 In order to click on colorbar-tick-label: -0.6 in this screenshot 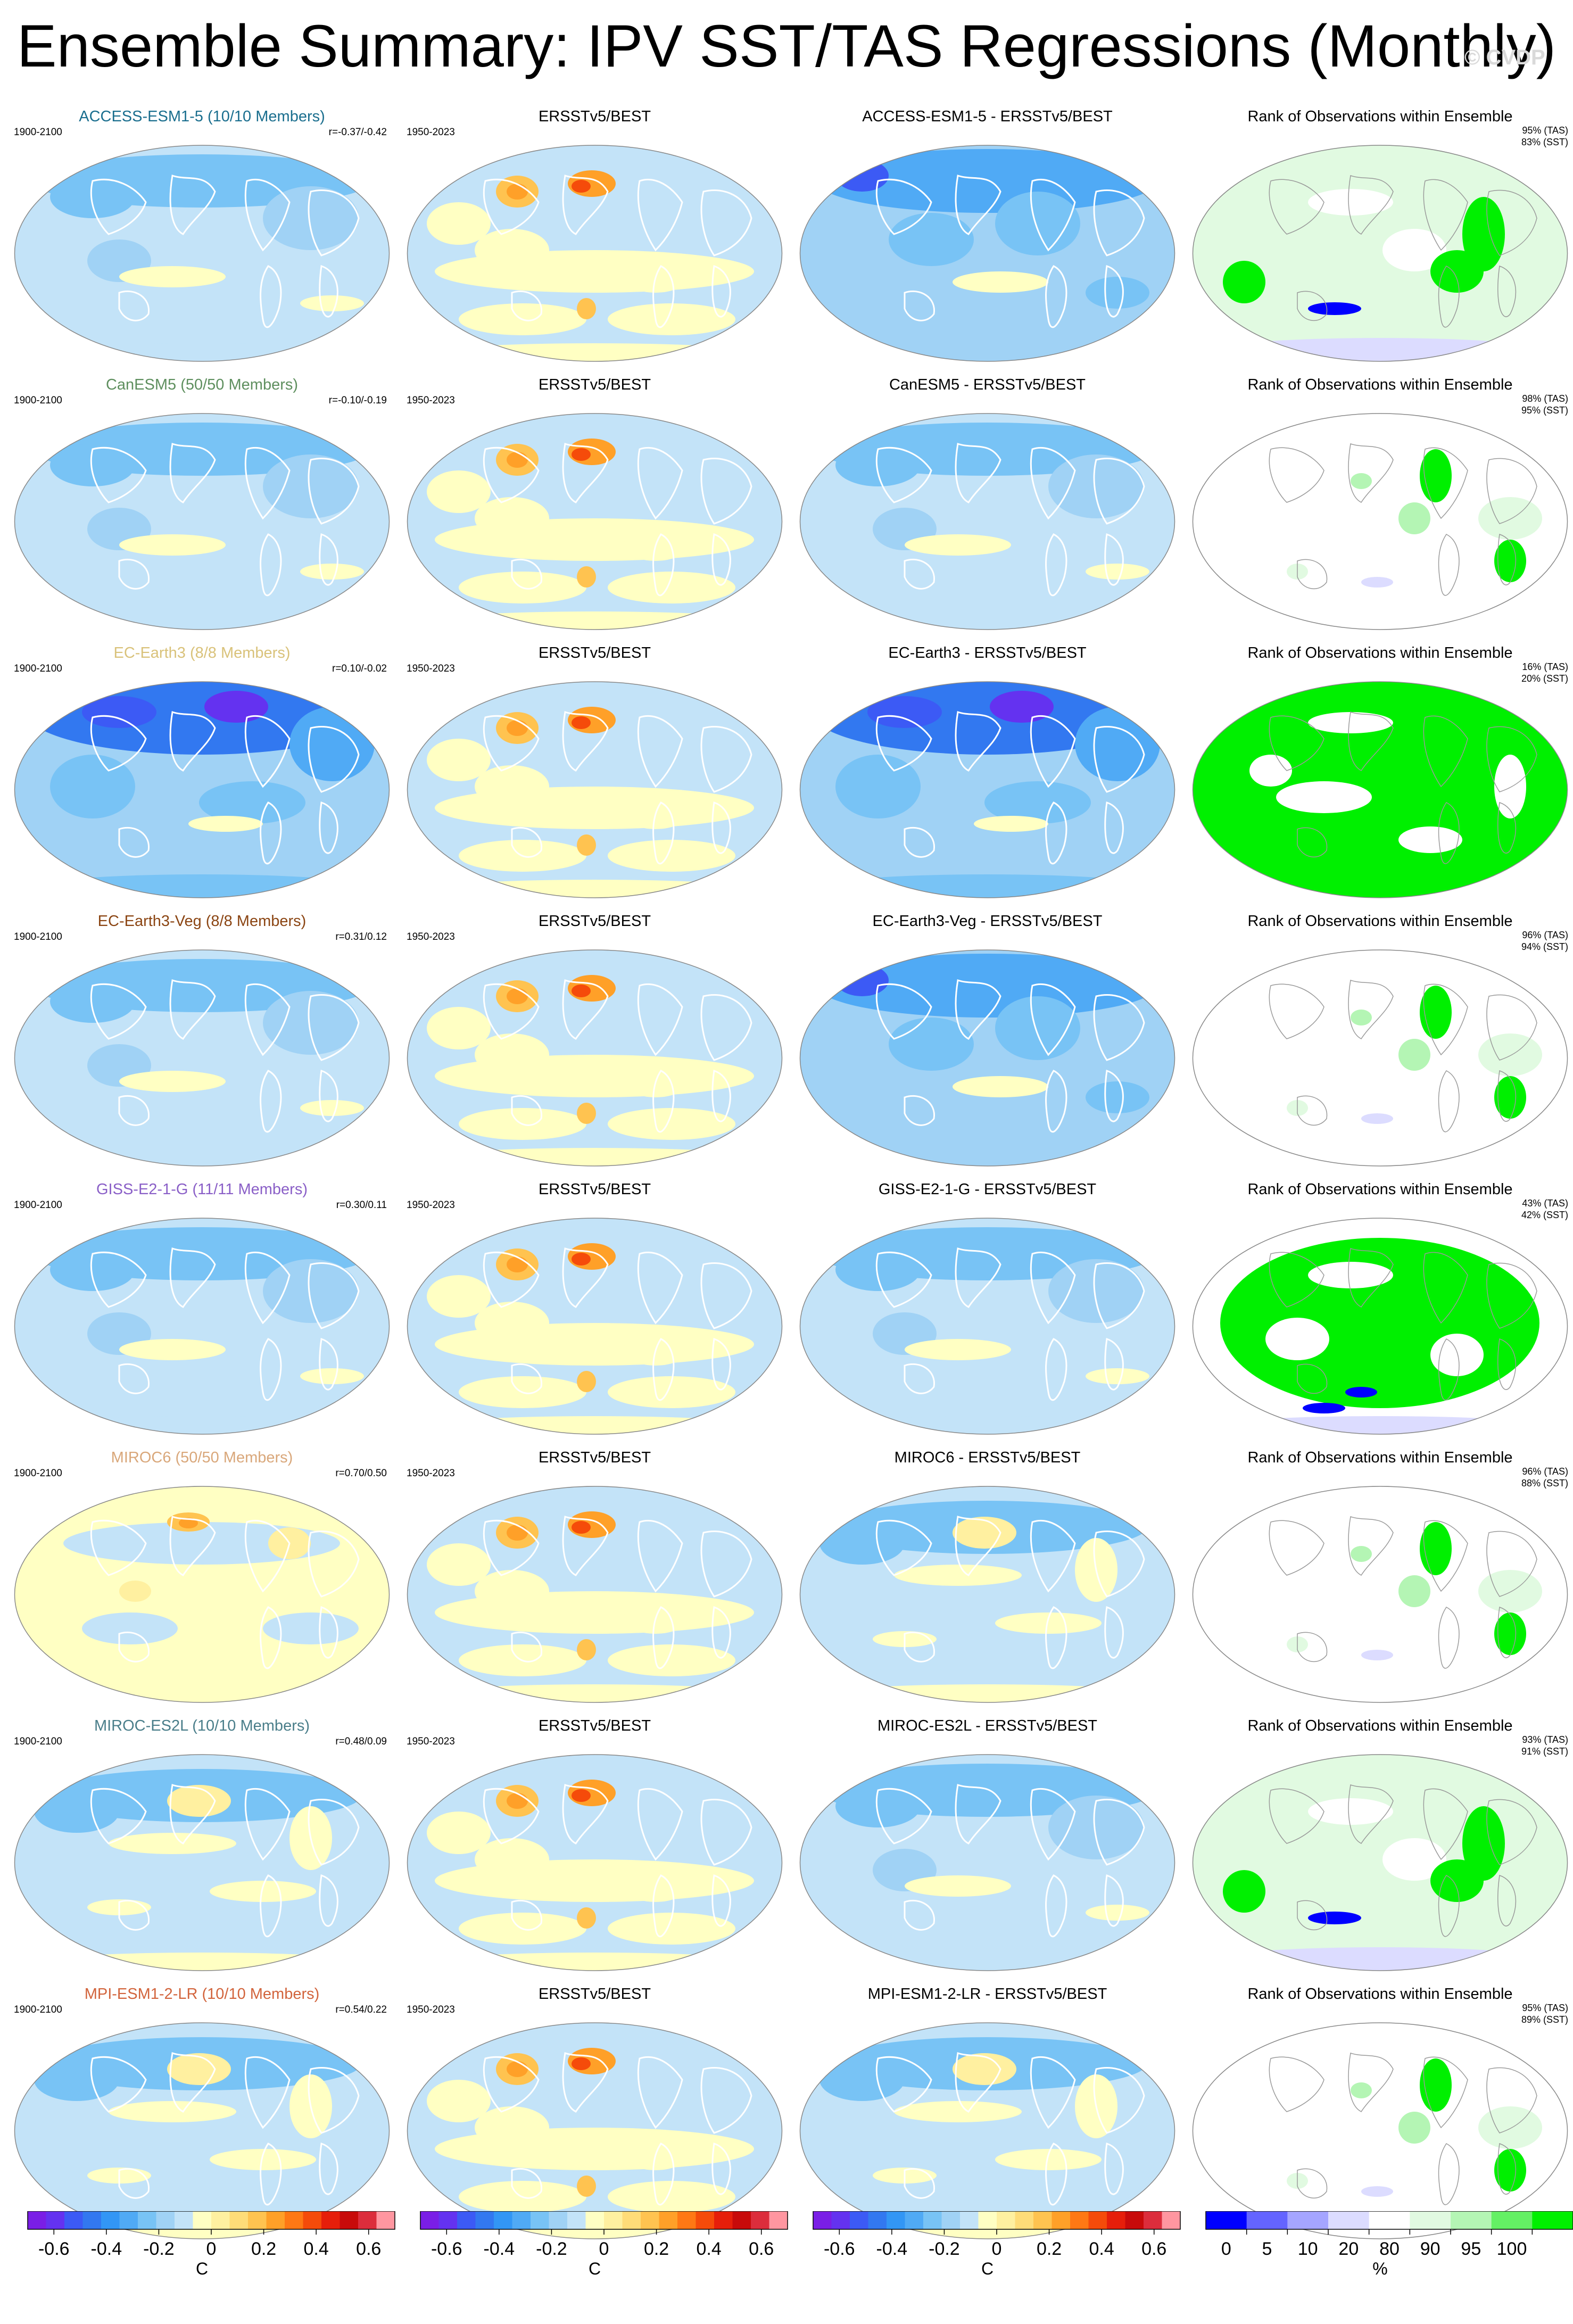, I will do `click(840, 2249)`.